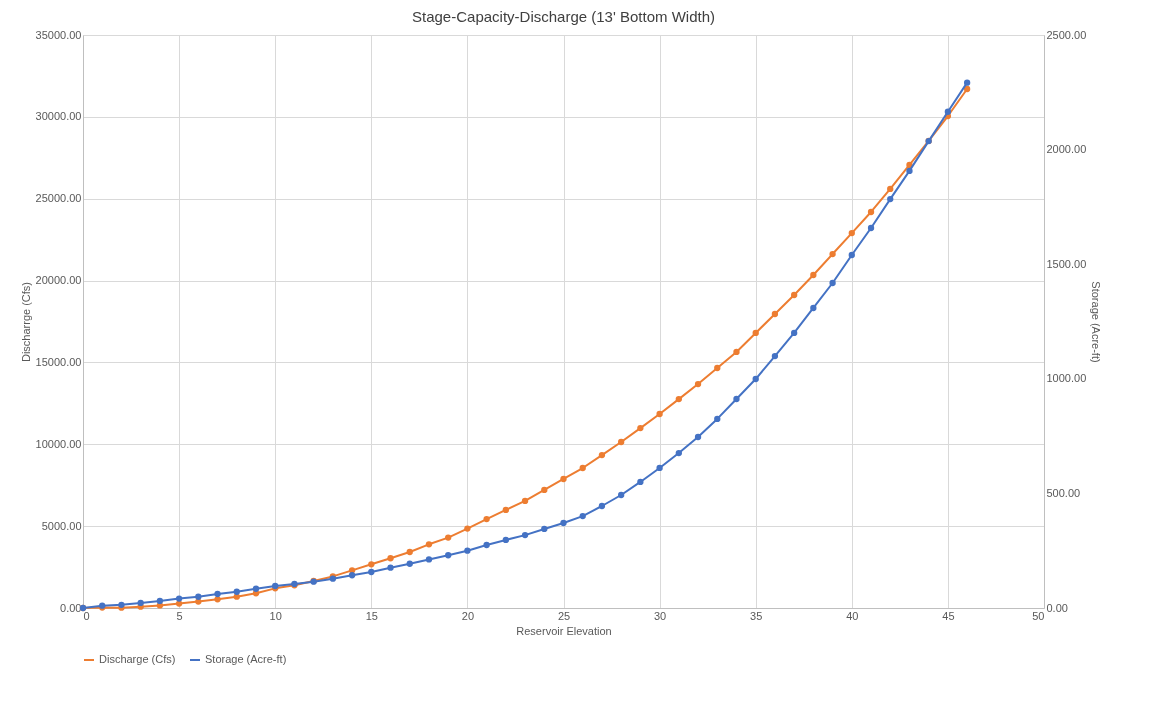 The width and height of the screenshot is (1161, 719). I want to click on x-tick-label: 35, so click(756, 615).